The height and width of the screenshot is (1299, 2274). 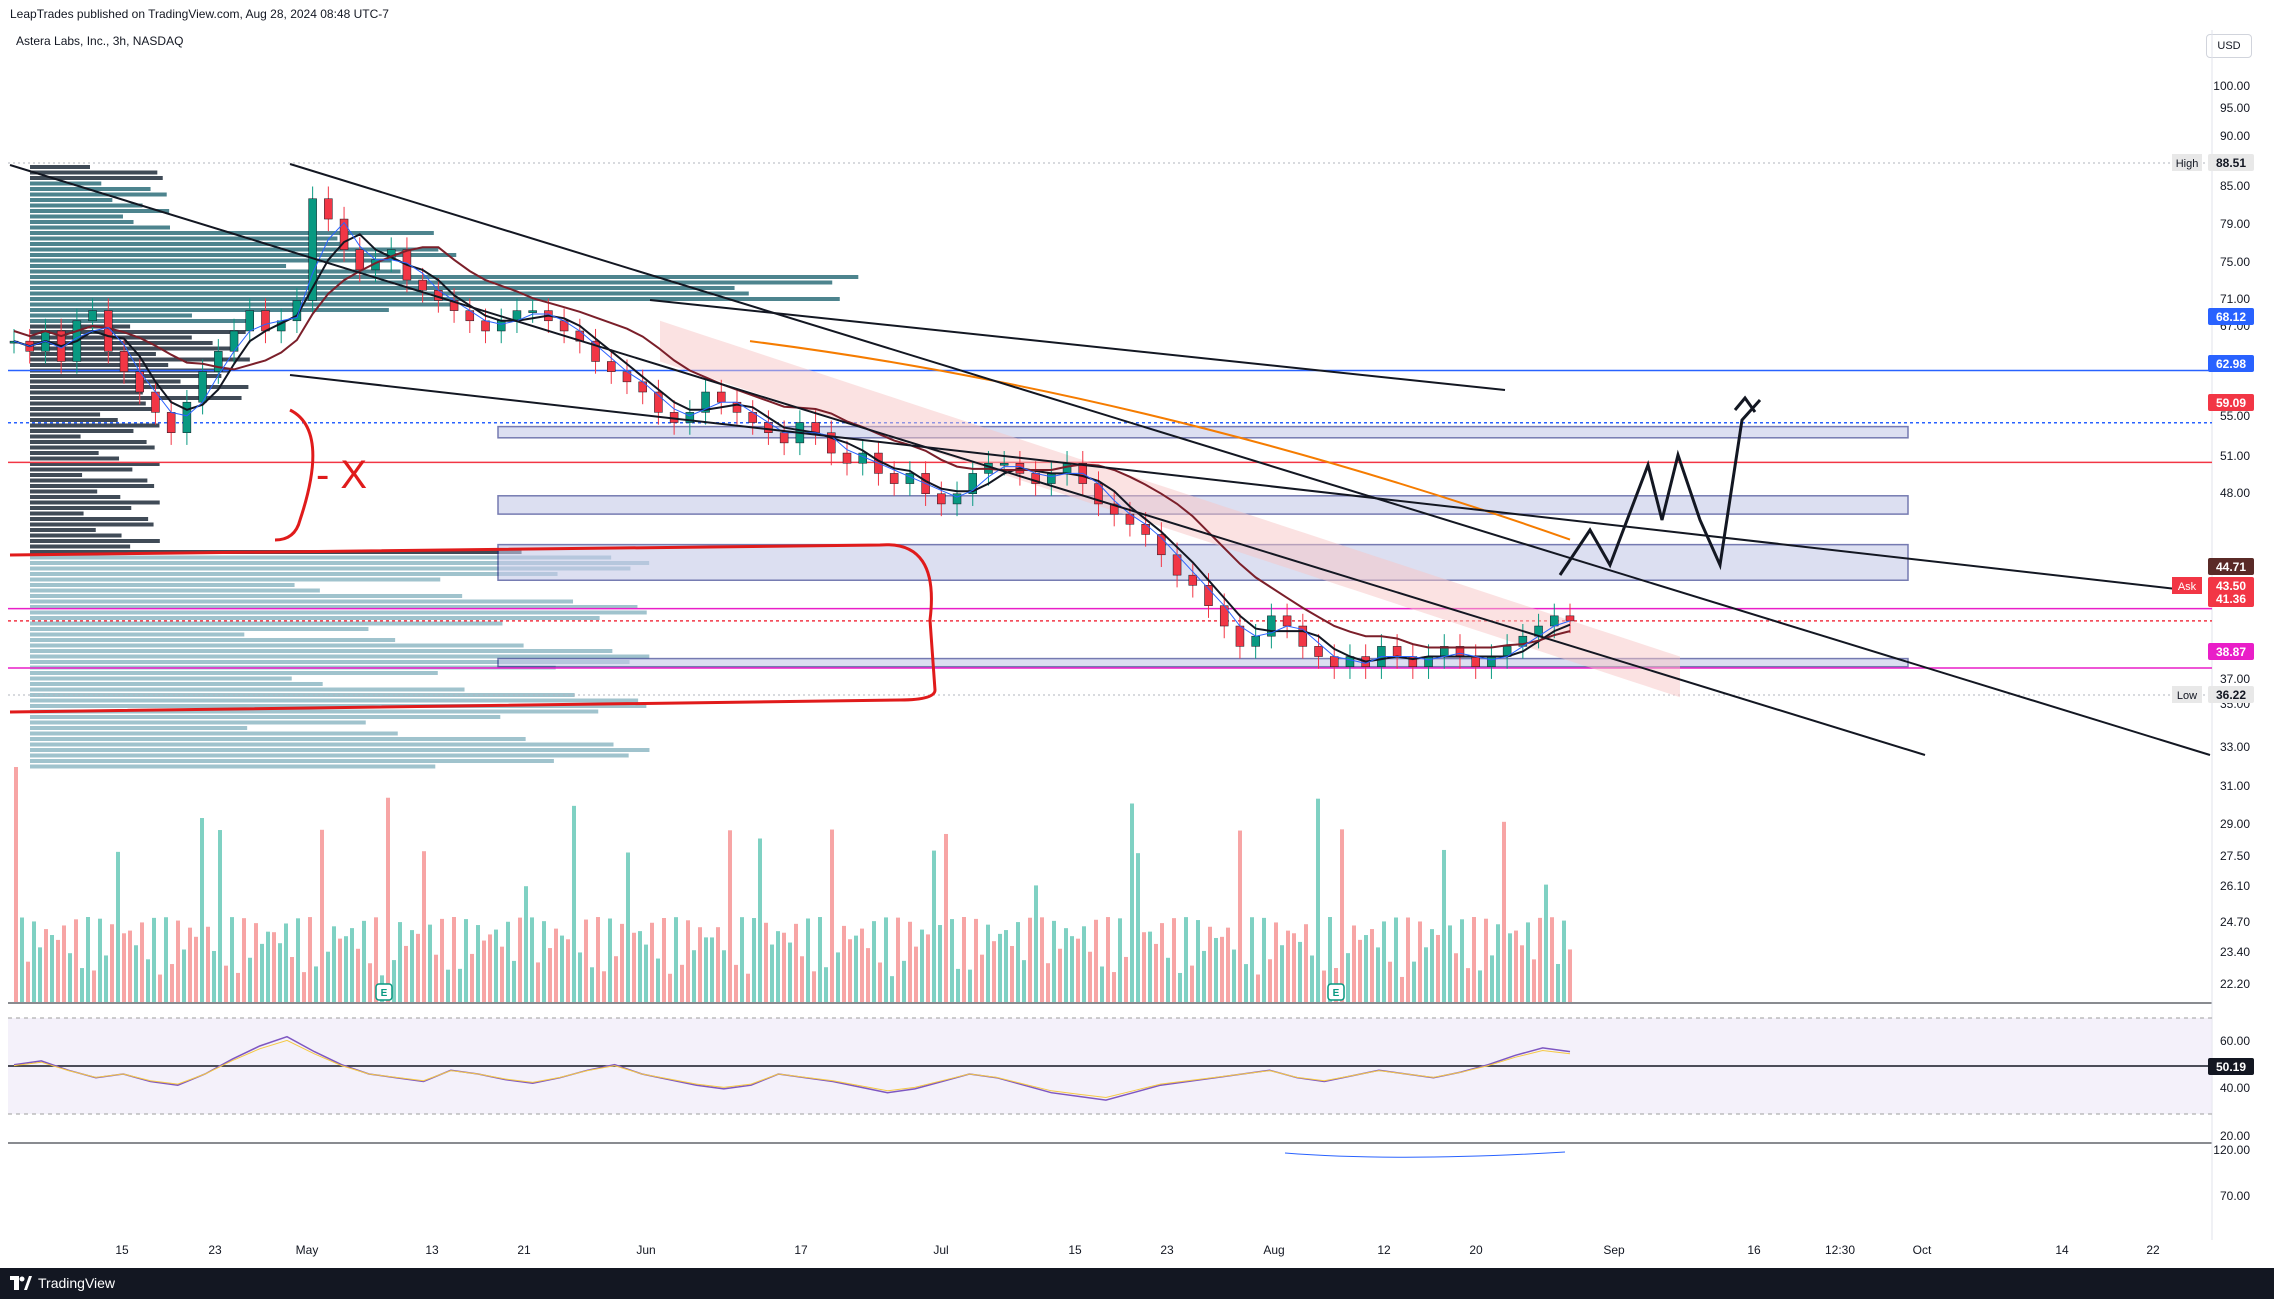 What do you see at coordinates (2235, 984) in the screenshot?
I see `volume-axis-tick: 22.20` at bounding box center [2235, 984].